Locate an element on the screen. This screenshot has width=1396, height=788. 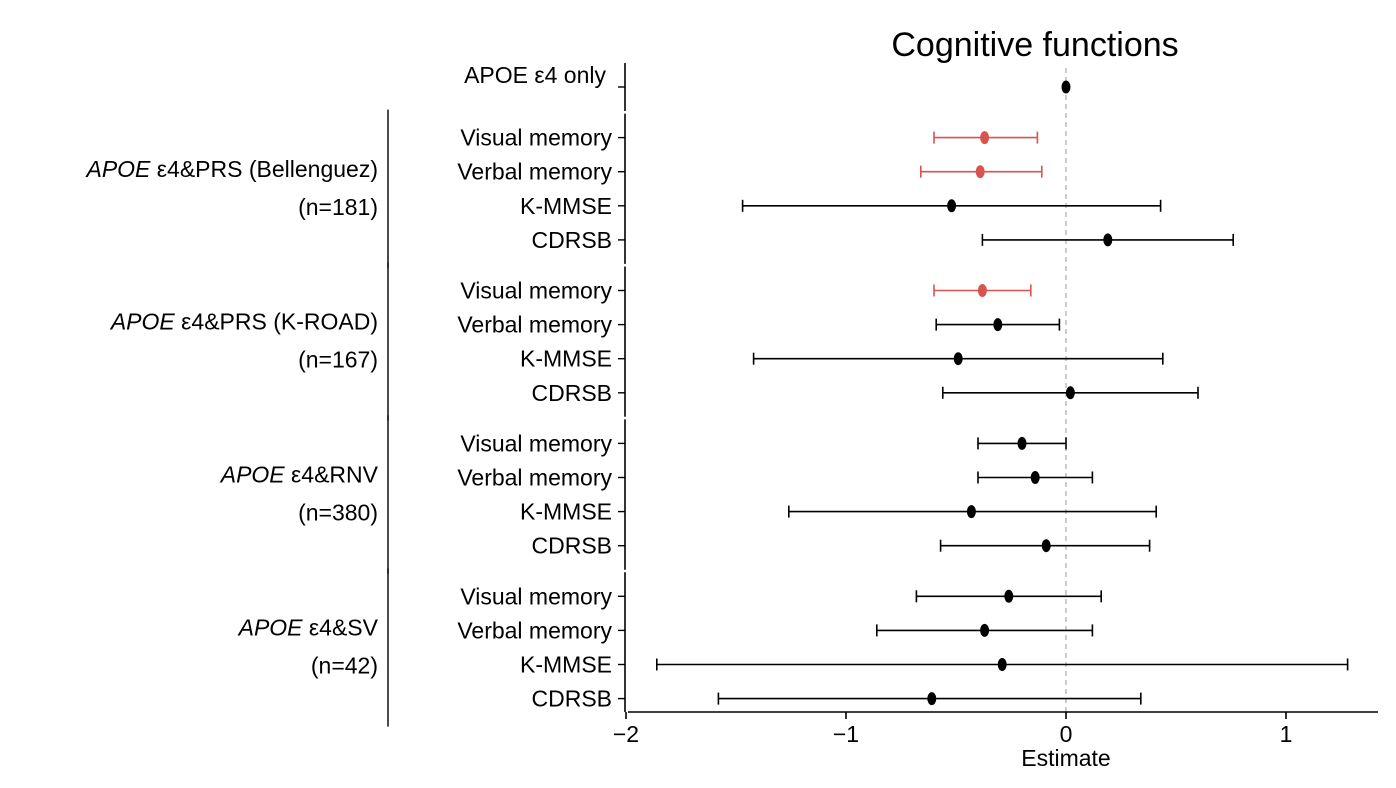
chart-title: Cognitive functions is located at coordinates (1034, 45).